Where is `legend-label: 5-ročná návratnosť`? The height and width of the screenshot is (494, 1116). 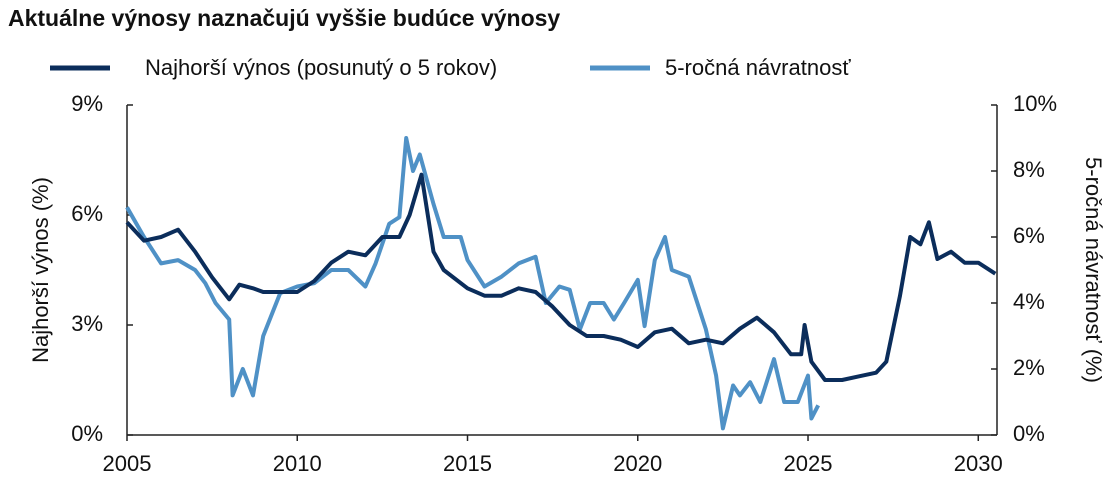 legend-label: 5-ročná návratnosť is located at coordinates (758, 67).